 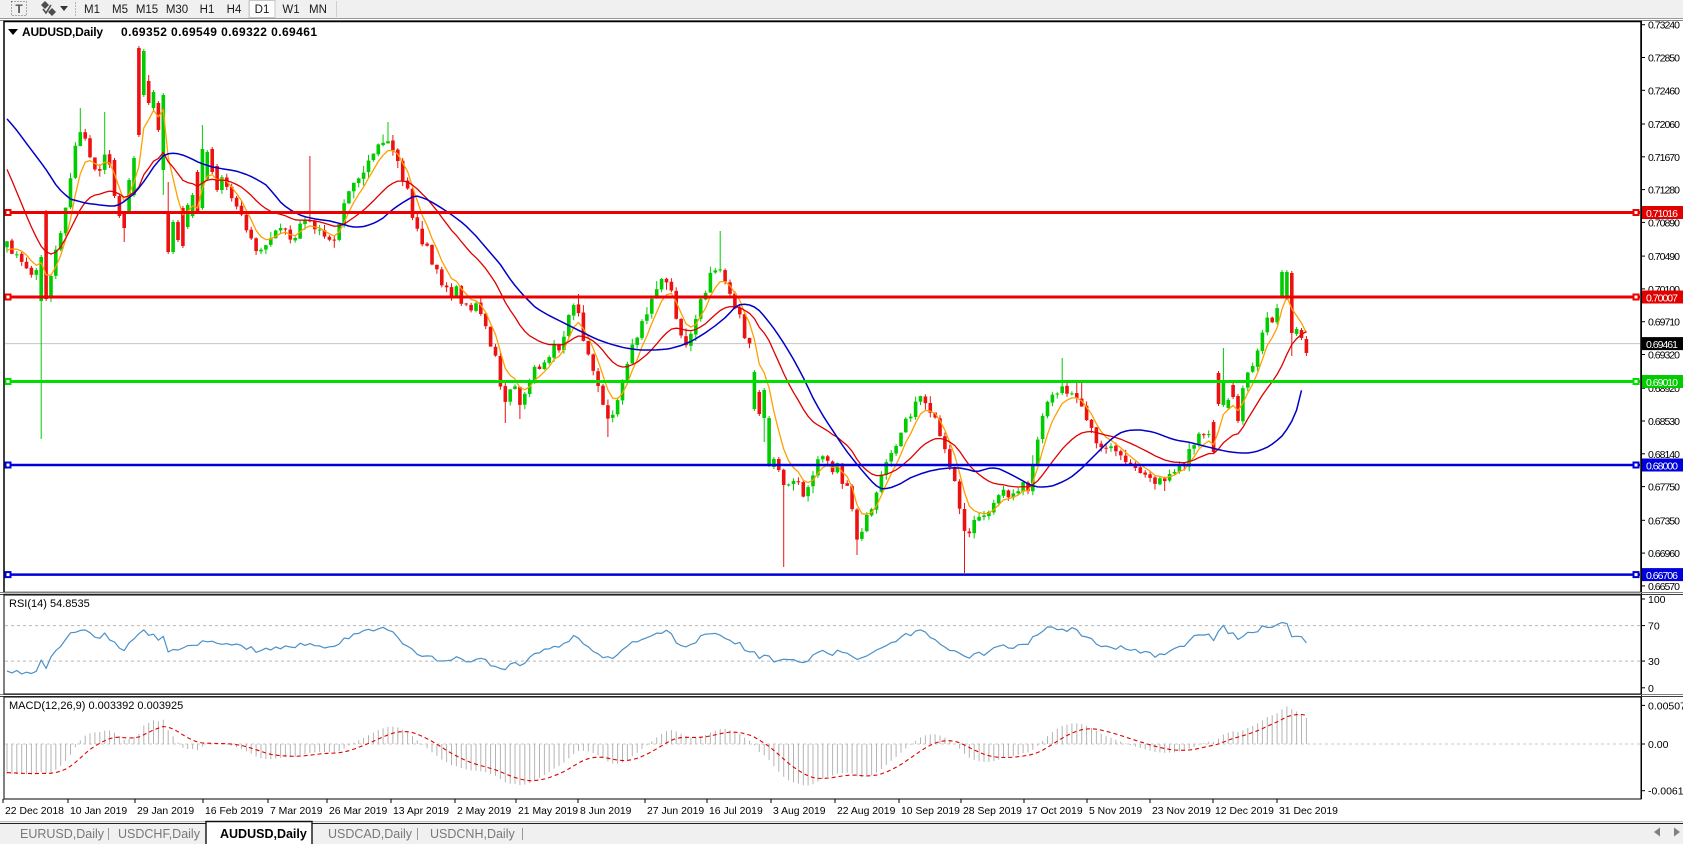 I want to click on svg-text: 0.72850, so click(x=1664, y=59).